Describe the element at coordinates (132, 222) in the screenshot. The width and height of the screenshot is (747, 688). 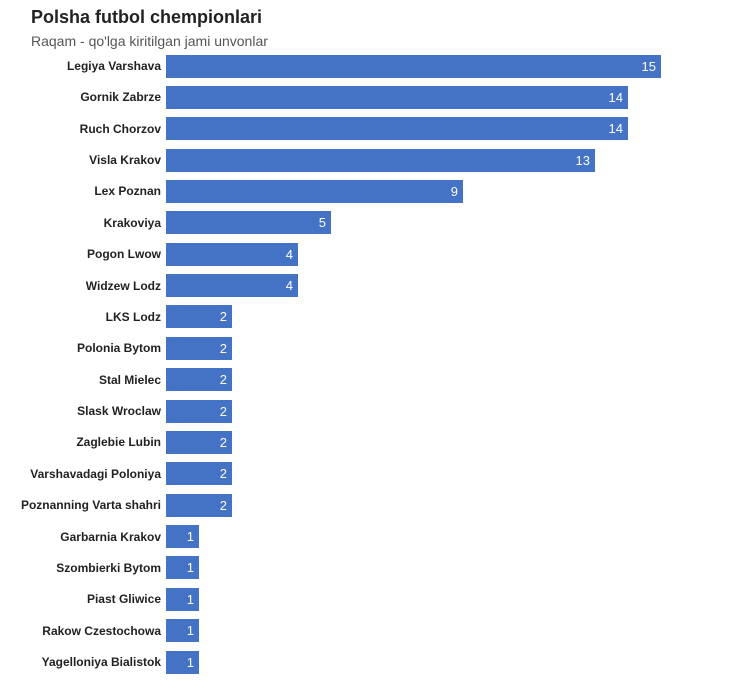
I see `y-tick-label: Krakoviya` at that location.